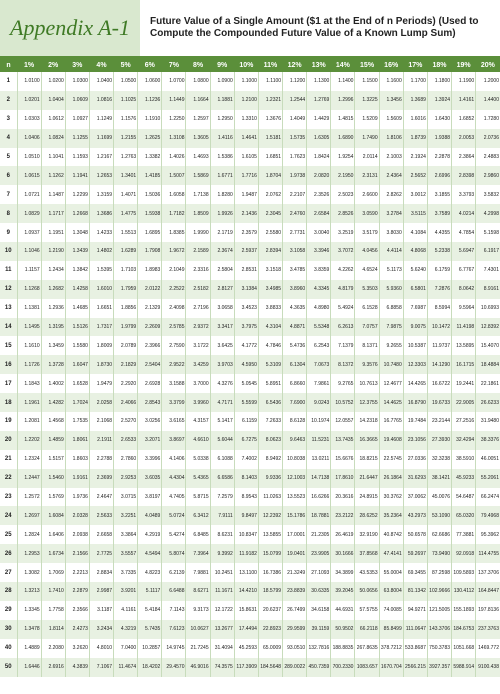 The width and height of the screenshot is (500, 694). I want to click on value-cell: 9.6463, so click(294, 440).